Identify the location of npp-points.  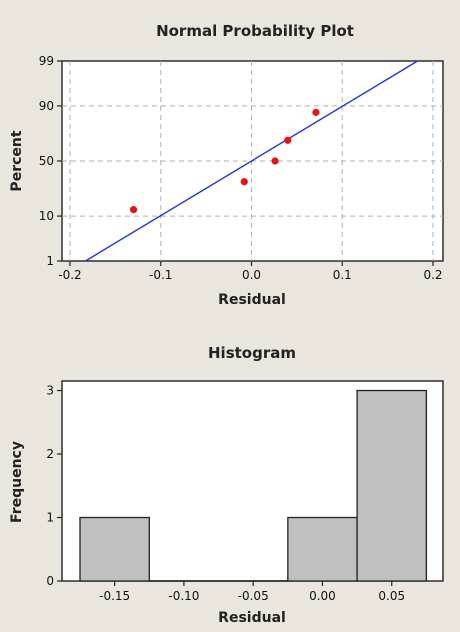
(224, 161).